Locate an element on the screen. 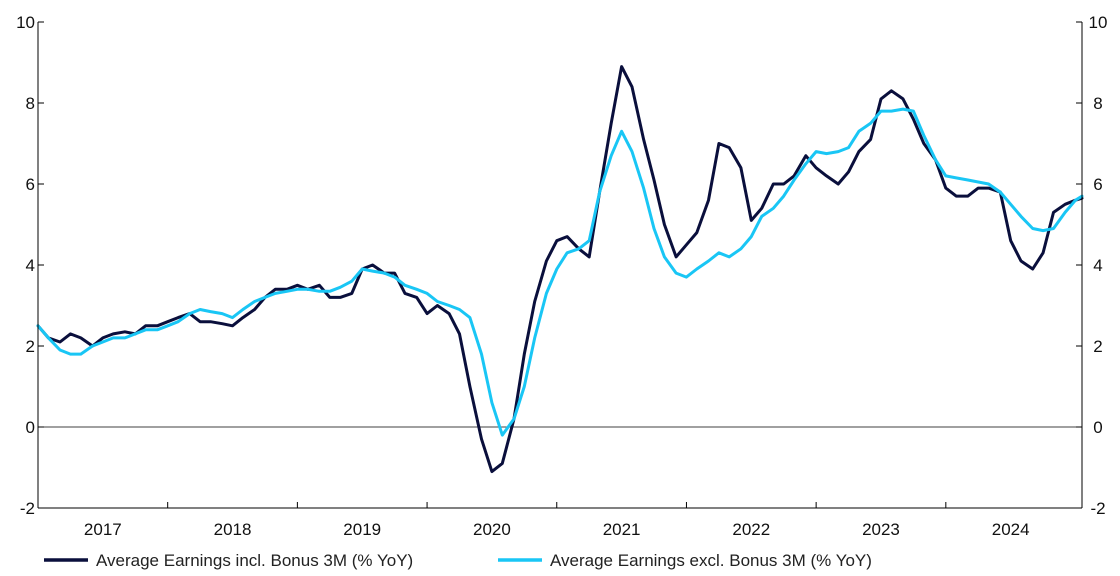 This screenshot has width=1120, height=576. right-y-tick-label: 4 is located at coordinates (1097, 265).